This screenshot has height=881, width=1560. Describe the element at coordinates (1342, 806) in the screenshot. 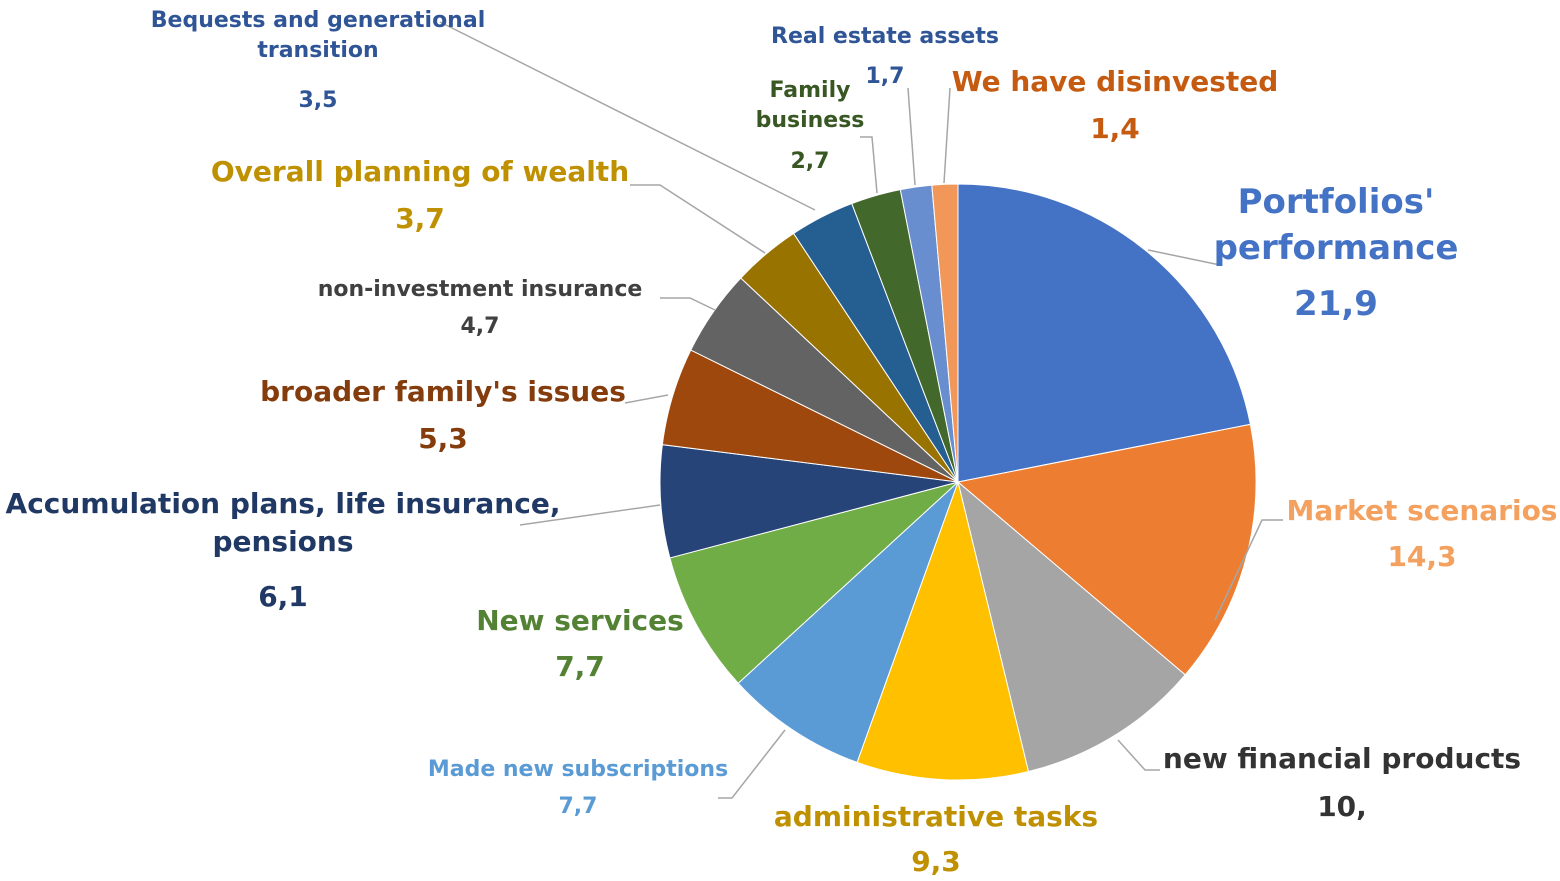

I see `value-label: 10,` at that location.